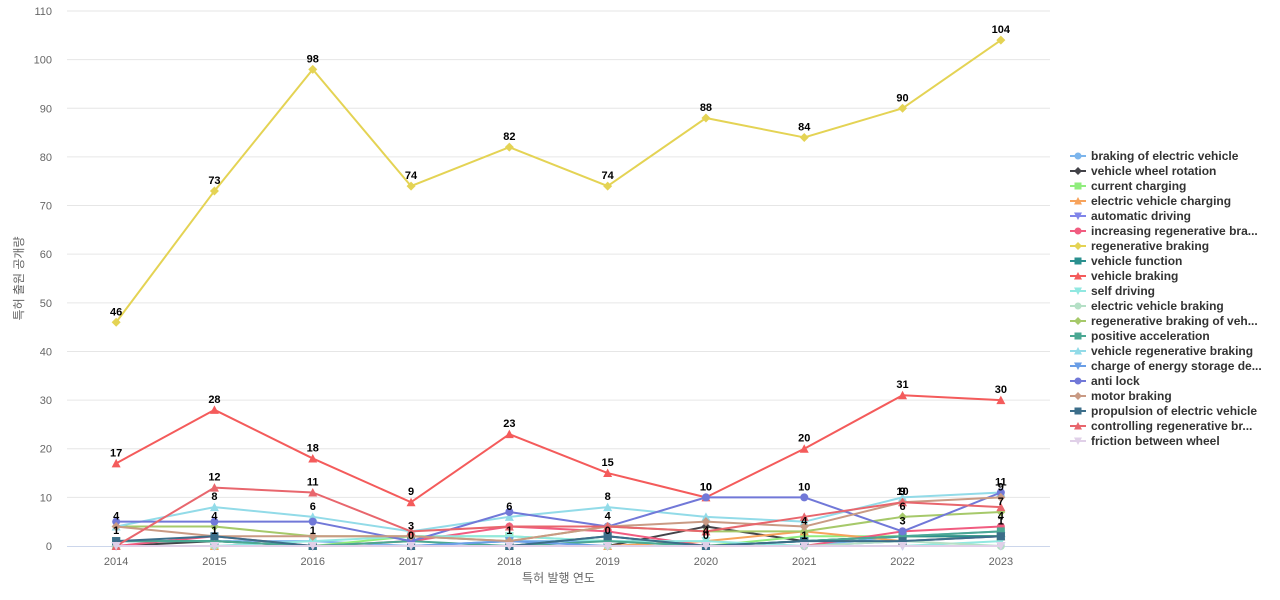 The height and width of the screenshot is (600, 1280). What do you see at coordinates (1172, 275) in the screenshot?
I see `legend-item-vehicle-braking: vehicle braking` at bounding box center [1172, 275].